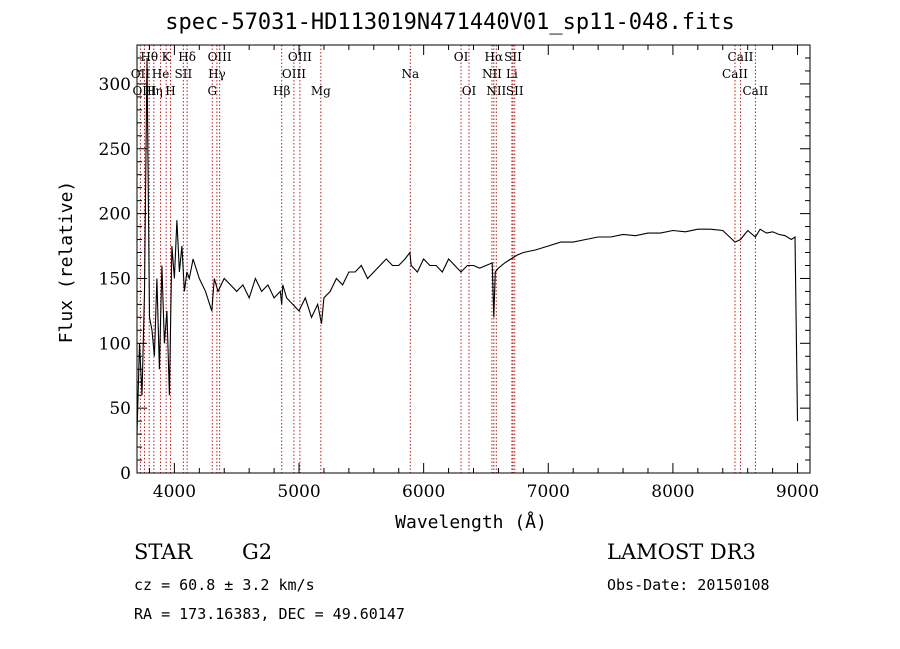 This screenshot has width=900, height=649. Describe the element at coordinates (167, 57) in the screenshot. I see `line-label: K` at that location.